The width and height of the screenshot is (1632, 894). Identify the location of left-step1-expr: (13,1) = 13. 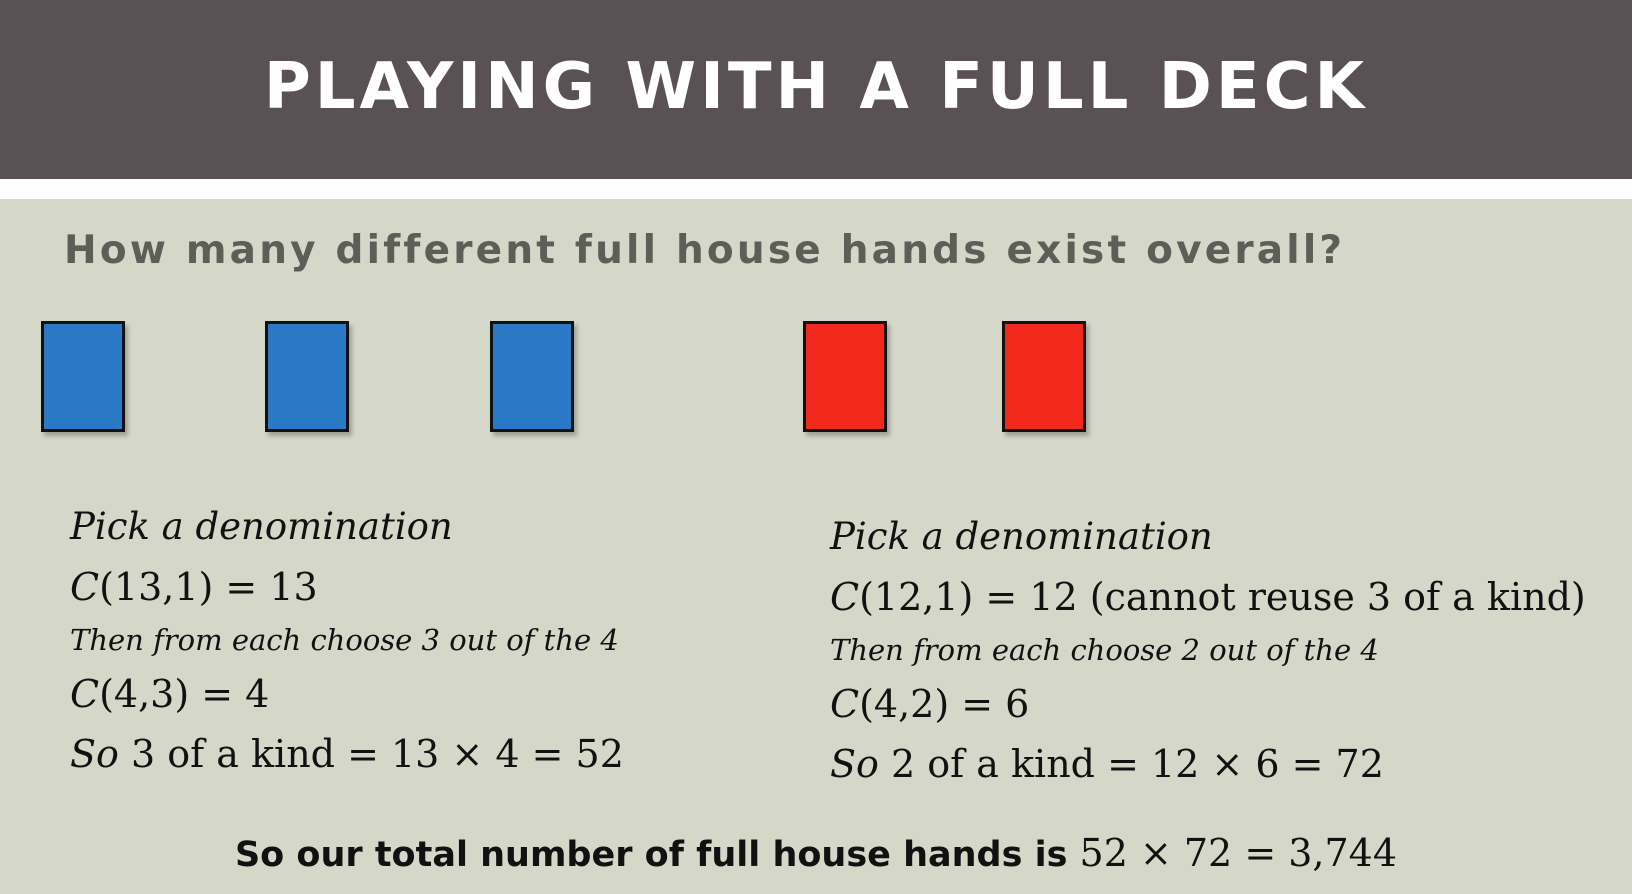
(208, 587).